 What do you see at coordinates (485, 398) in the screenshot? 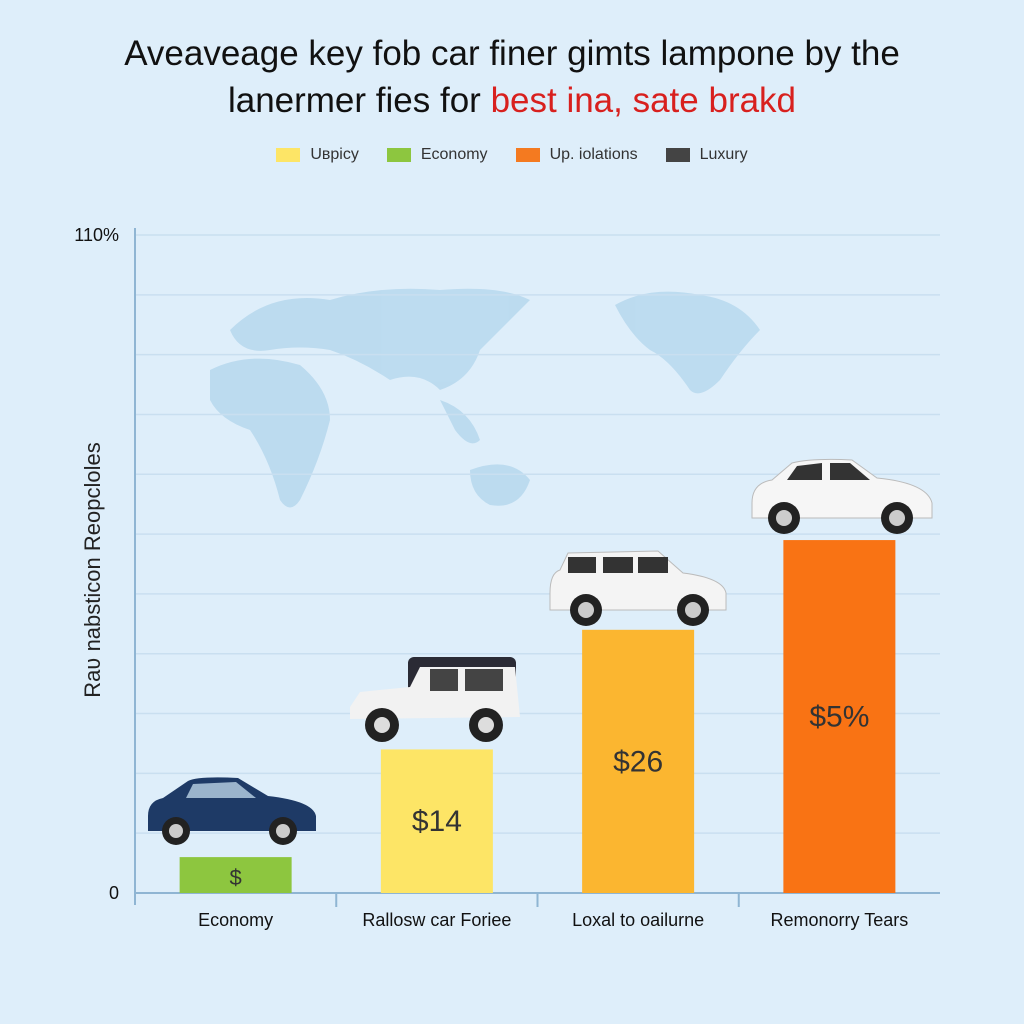
I see `world-map` at bounding box center [485, 398].